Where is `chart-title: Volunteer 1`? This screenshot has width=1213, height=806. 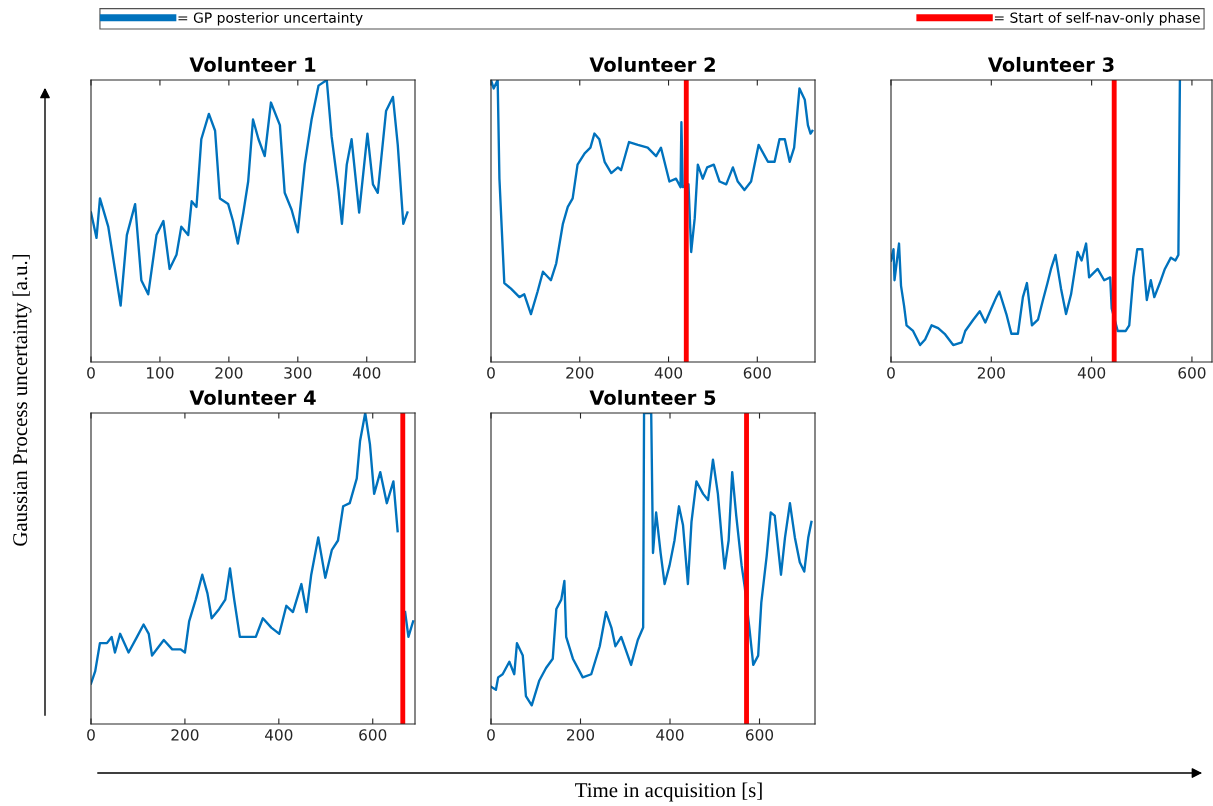
chart-title: Volunteer 1 is located at coordinates (252, 64).